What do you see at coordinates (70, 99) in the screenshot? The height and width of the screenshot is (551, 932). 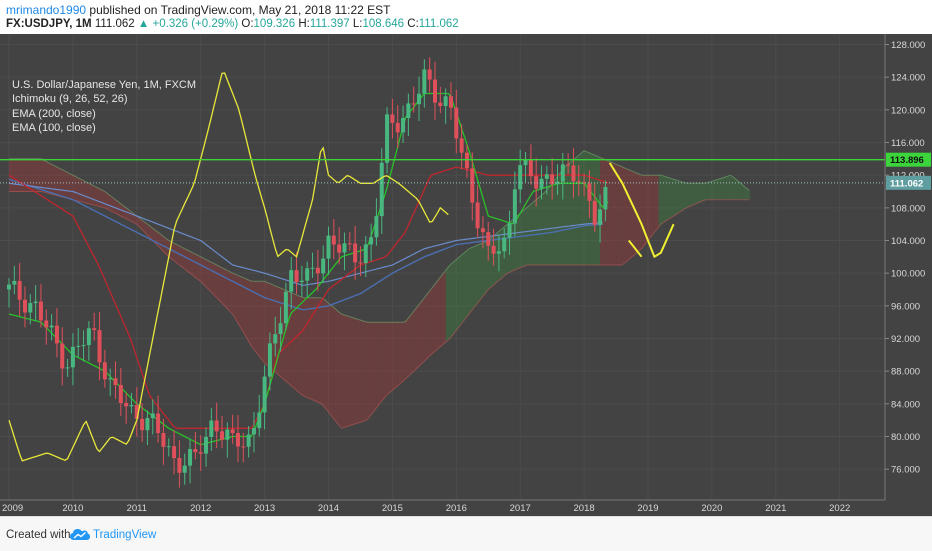 I see `legend-ichimoku: Ichimoku (9, 26, 52, 26)` at bounding box center [70, 99].